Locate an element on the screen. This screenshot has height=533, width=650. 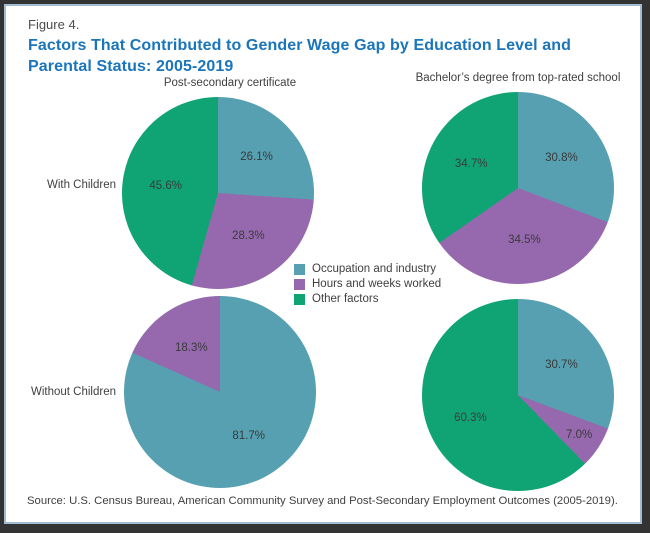
legend-label: Hours and weeks worked is located at coordinates (377, 284).